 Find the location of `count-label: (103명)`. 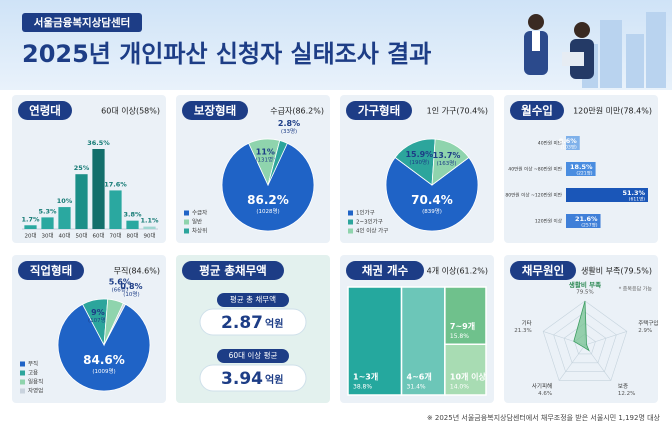

count-label: (103명) is located at coordinates (568, 147).